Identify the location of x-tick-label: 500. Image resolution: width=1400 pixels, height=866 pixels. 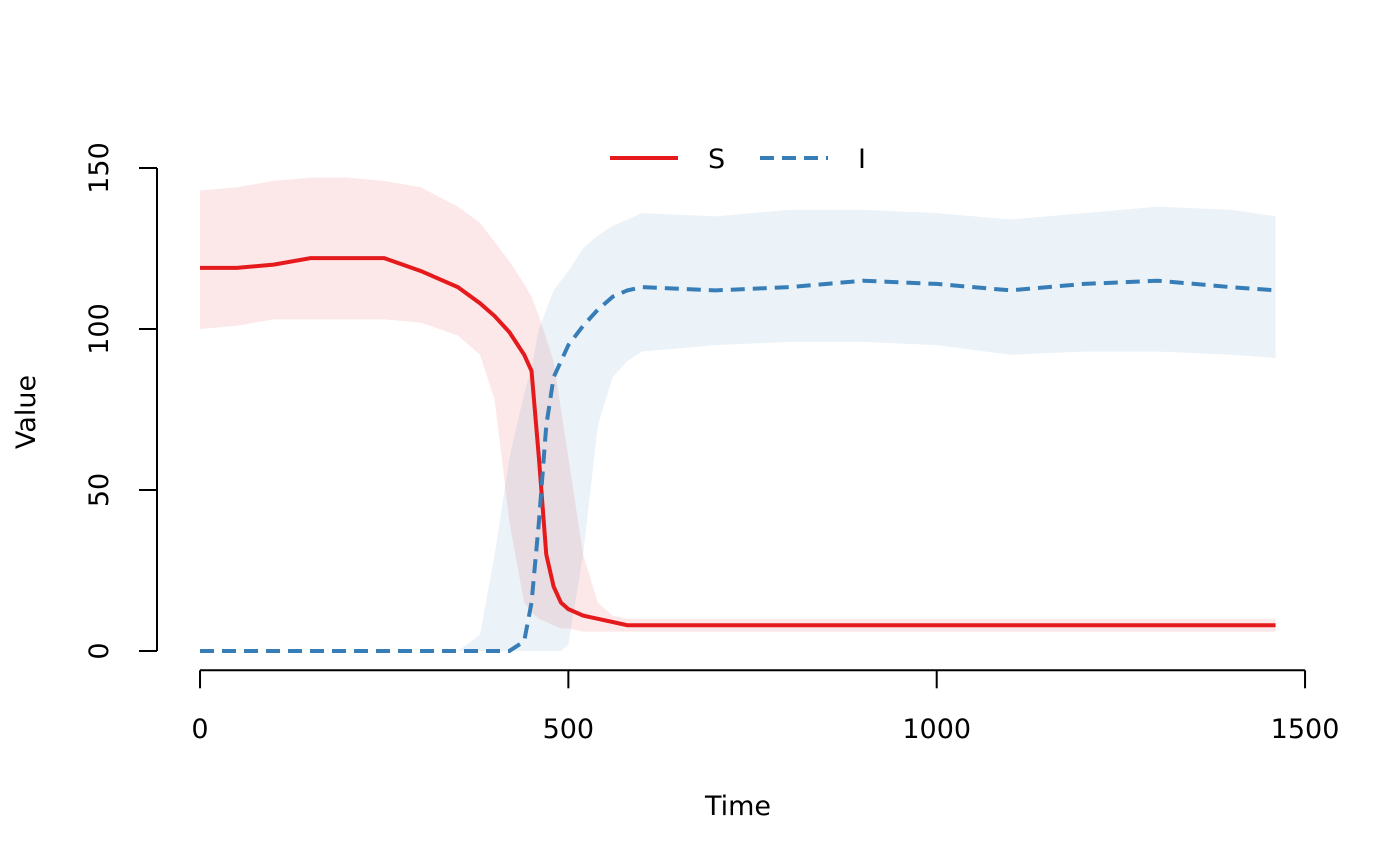
(569, 729).